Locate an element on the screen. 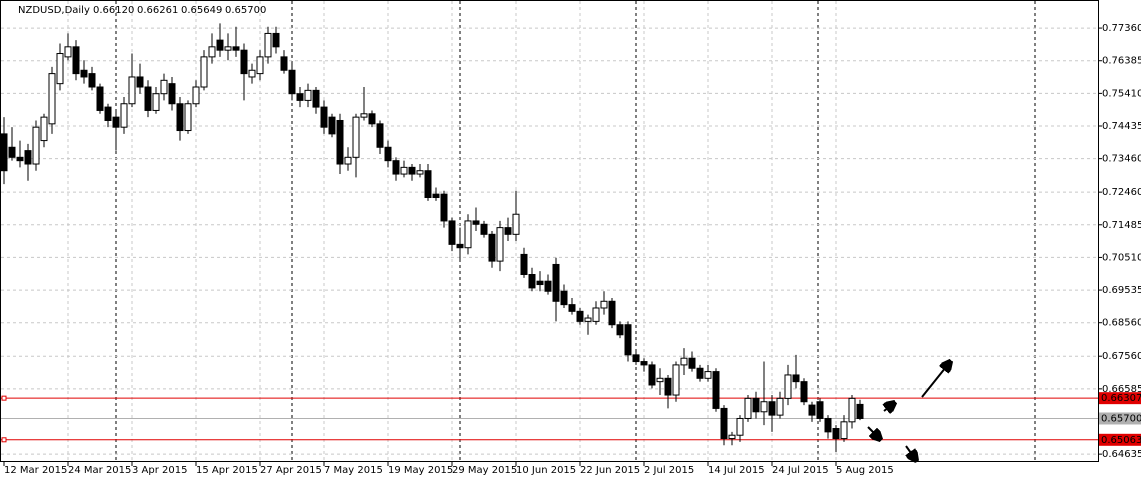  x-tick-label: 22 Jun 2015 is located at coordinates (610, 470).